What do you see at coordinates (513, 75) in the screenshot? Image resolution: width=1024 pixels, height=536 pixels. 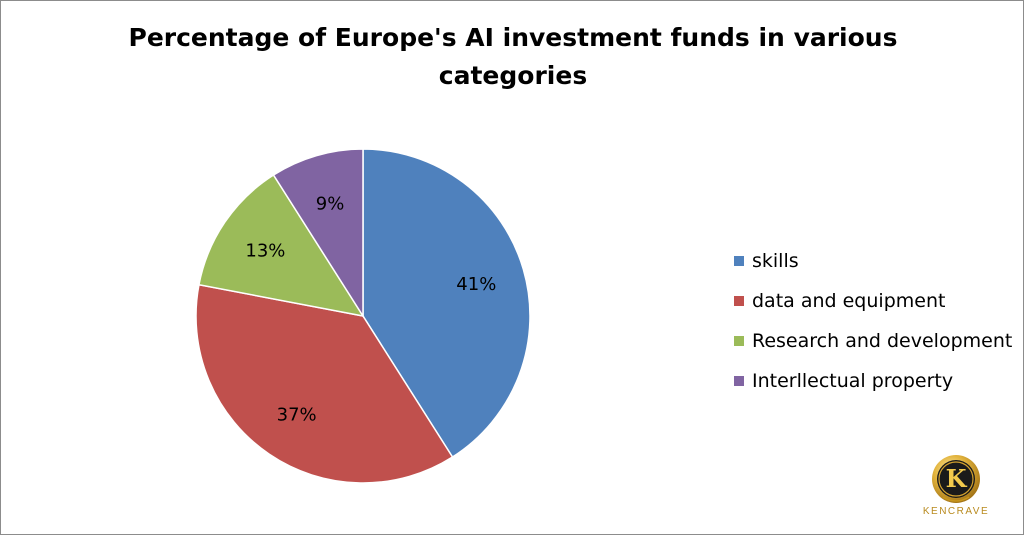 I see `chart-title-line-2: categories` at bounding box center [513, 75].